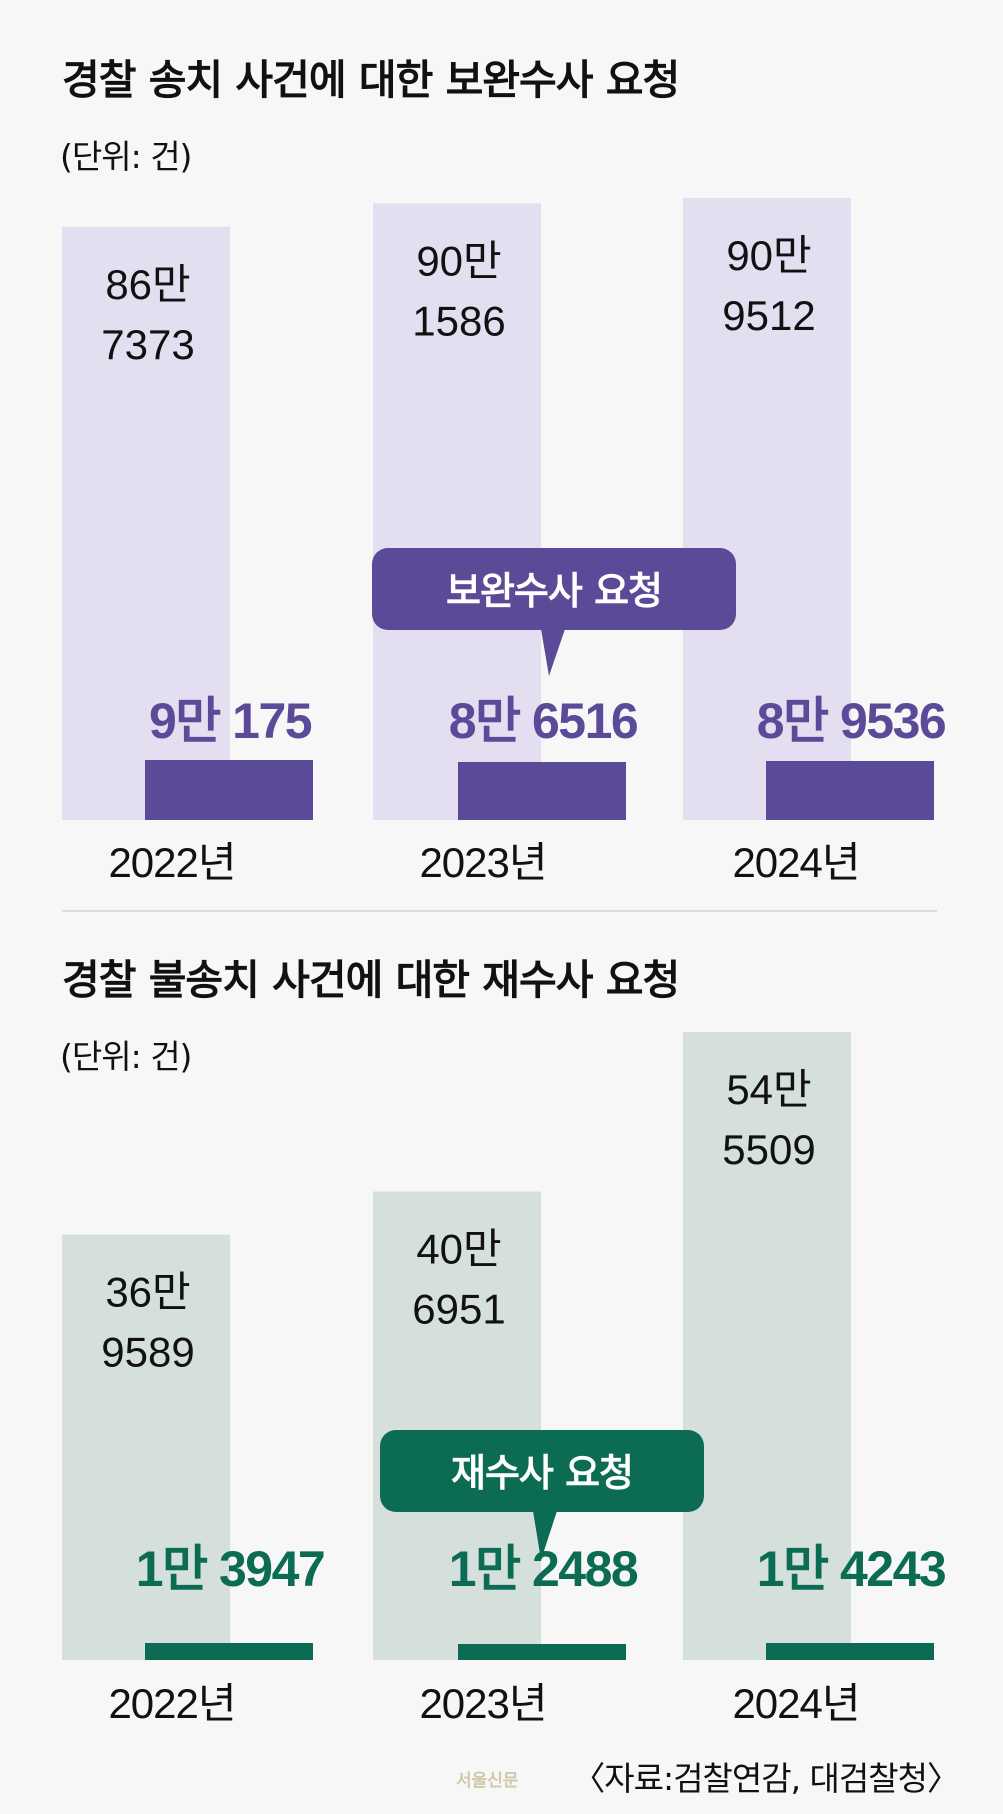 This screenshot has height=1814, width=1003. Describe the element at coordinates (768, 285) in the screenshot. I see `total-value-label: 90만 9512` at that location.